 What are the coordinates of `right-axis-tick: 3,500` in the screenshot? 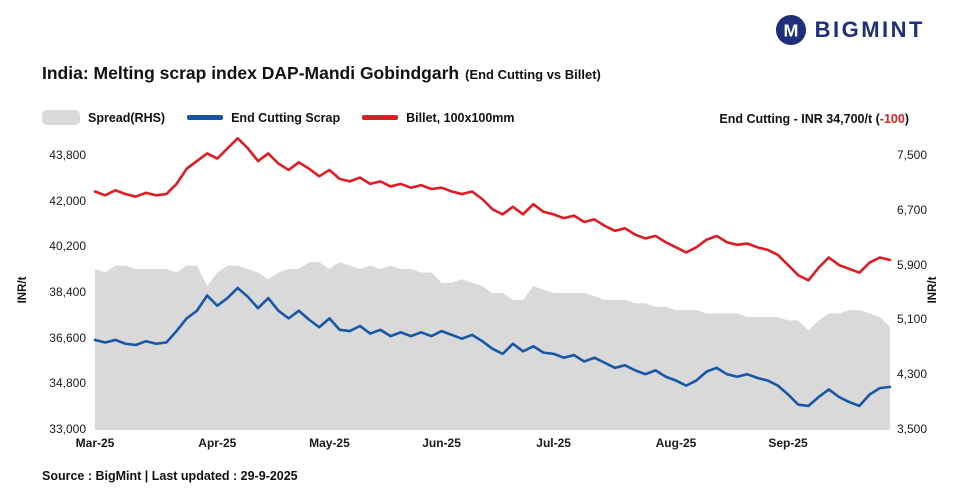 It's located at (912, 429).